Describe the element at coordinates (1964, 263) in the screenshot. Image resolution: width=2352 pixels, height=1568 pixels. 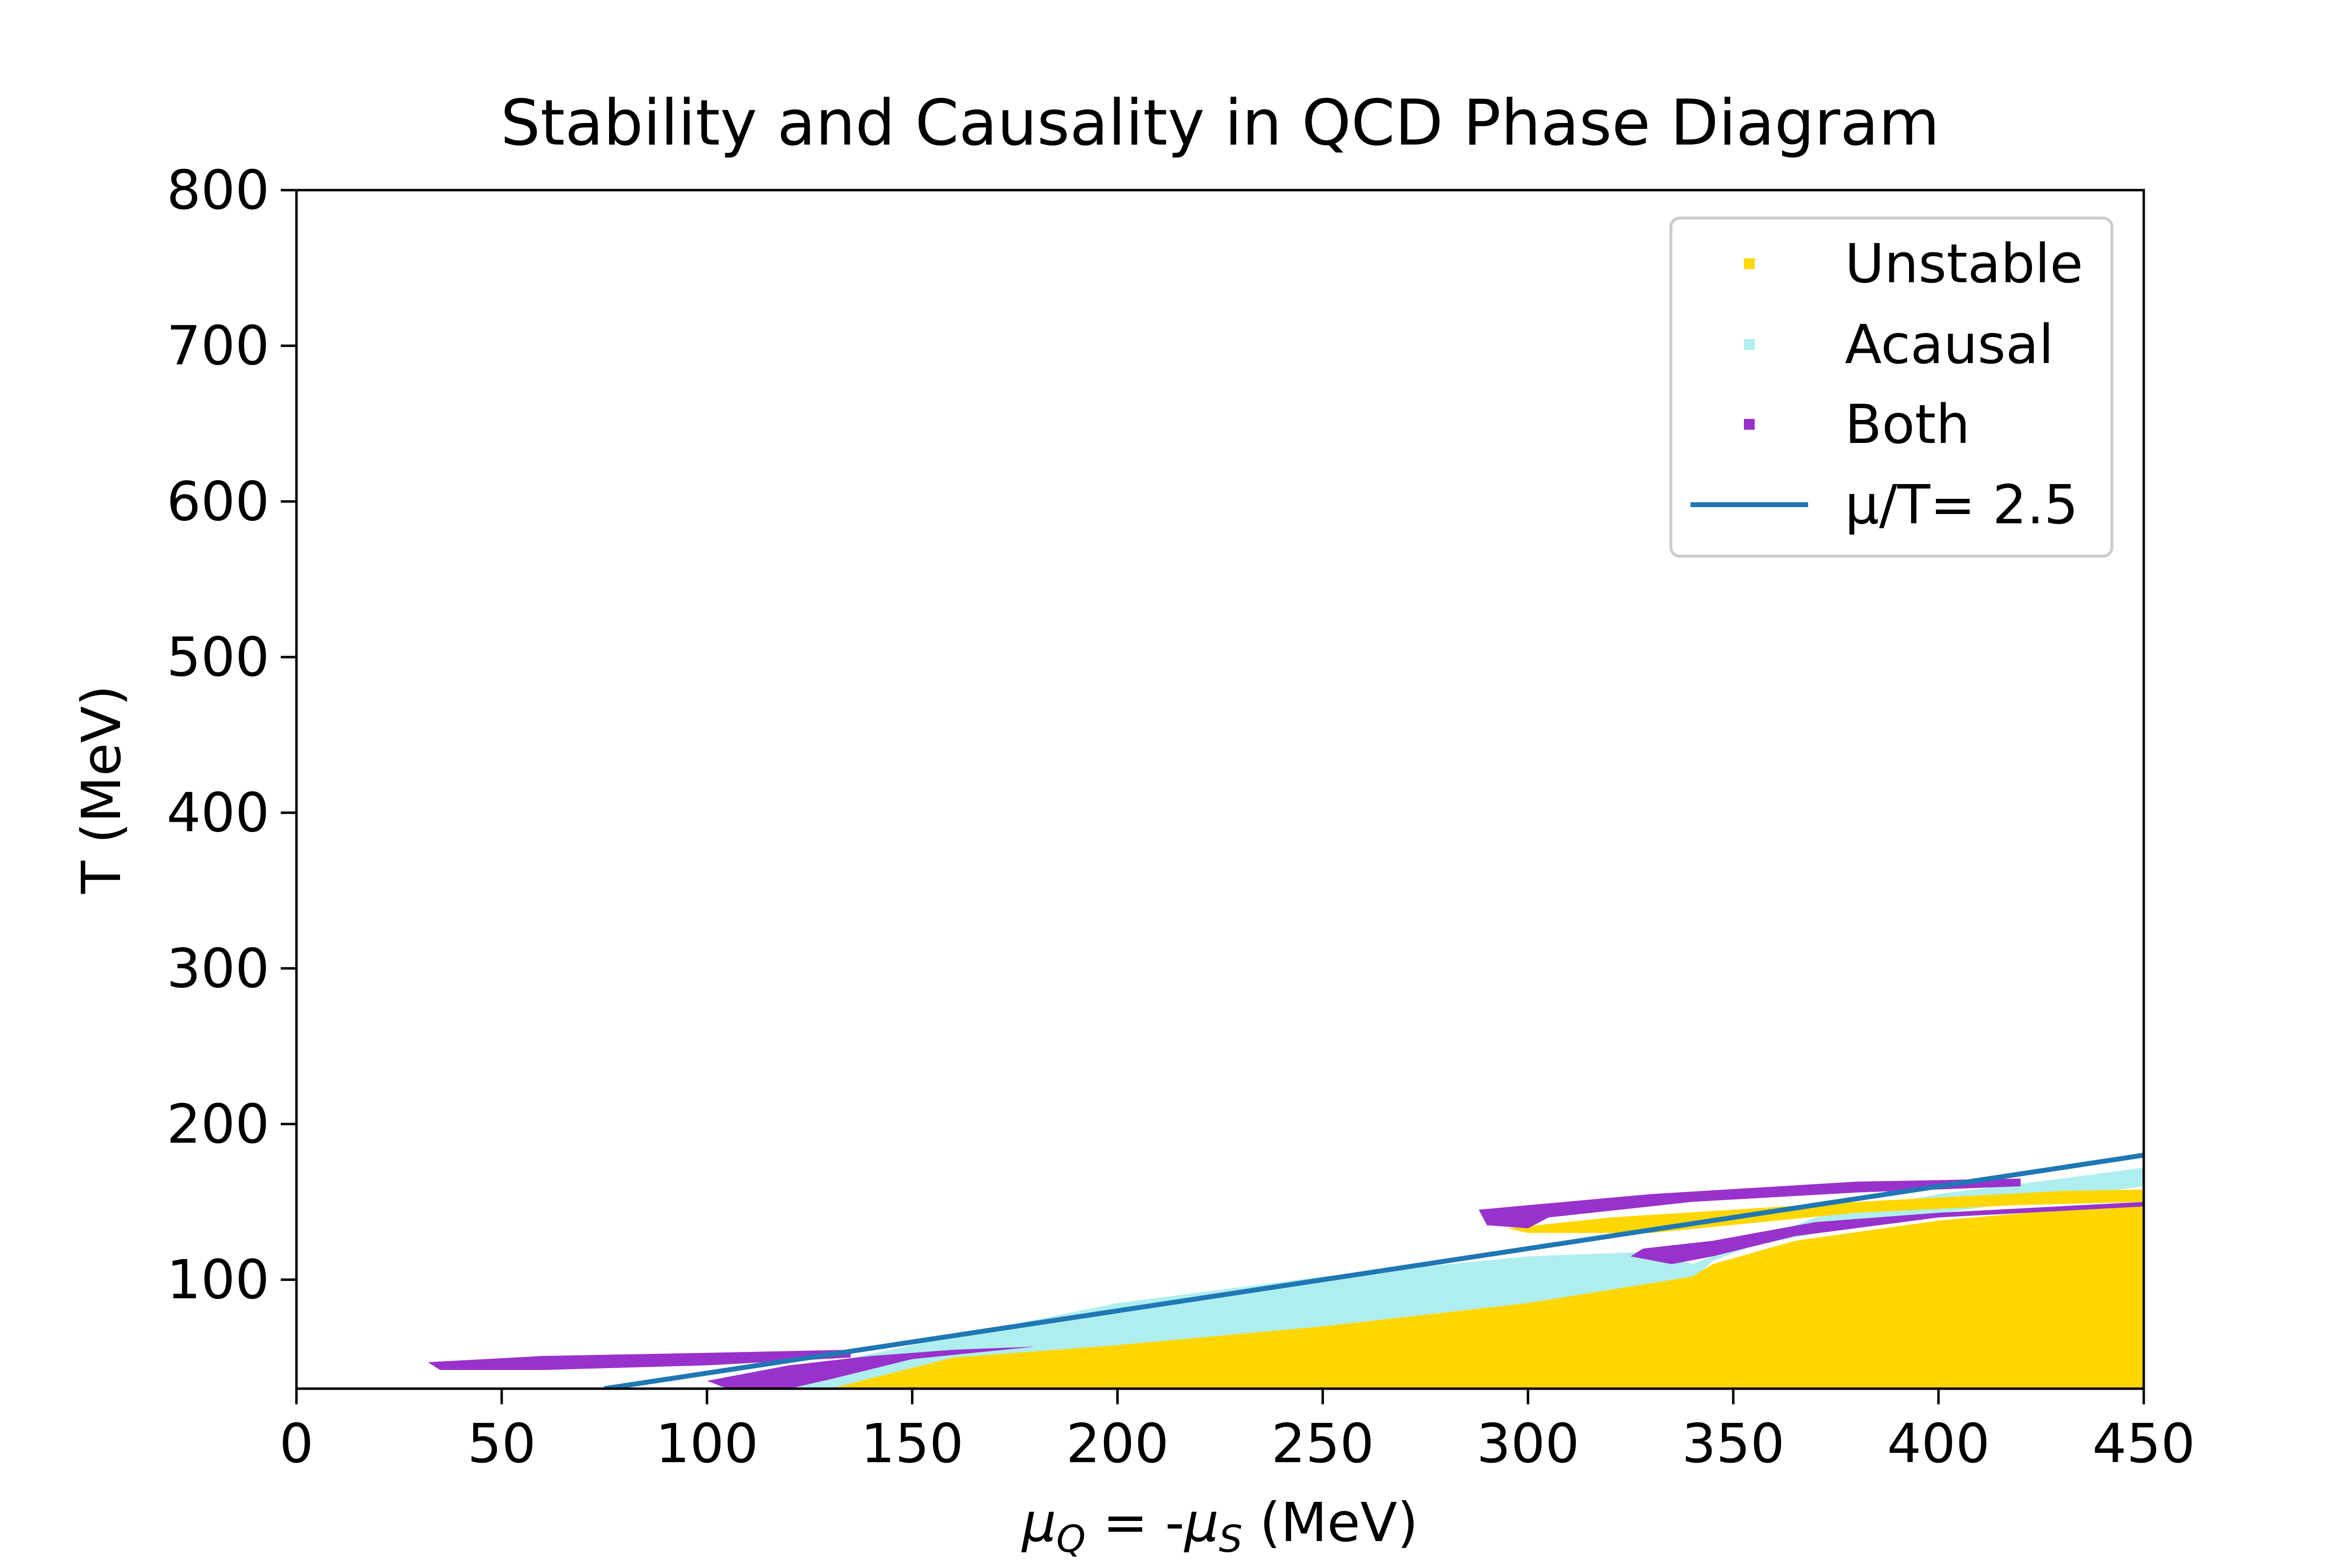
I see `legend-label-unstable: Unstable` at that location.